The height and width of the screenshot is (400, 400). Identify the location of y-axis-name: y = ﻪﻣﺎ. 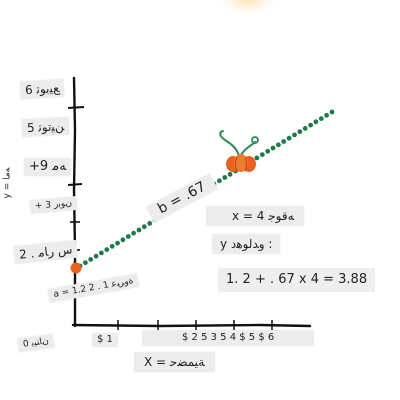
(7, 183).